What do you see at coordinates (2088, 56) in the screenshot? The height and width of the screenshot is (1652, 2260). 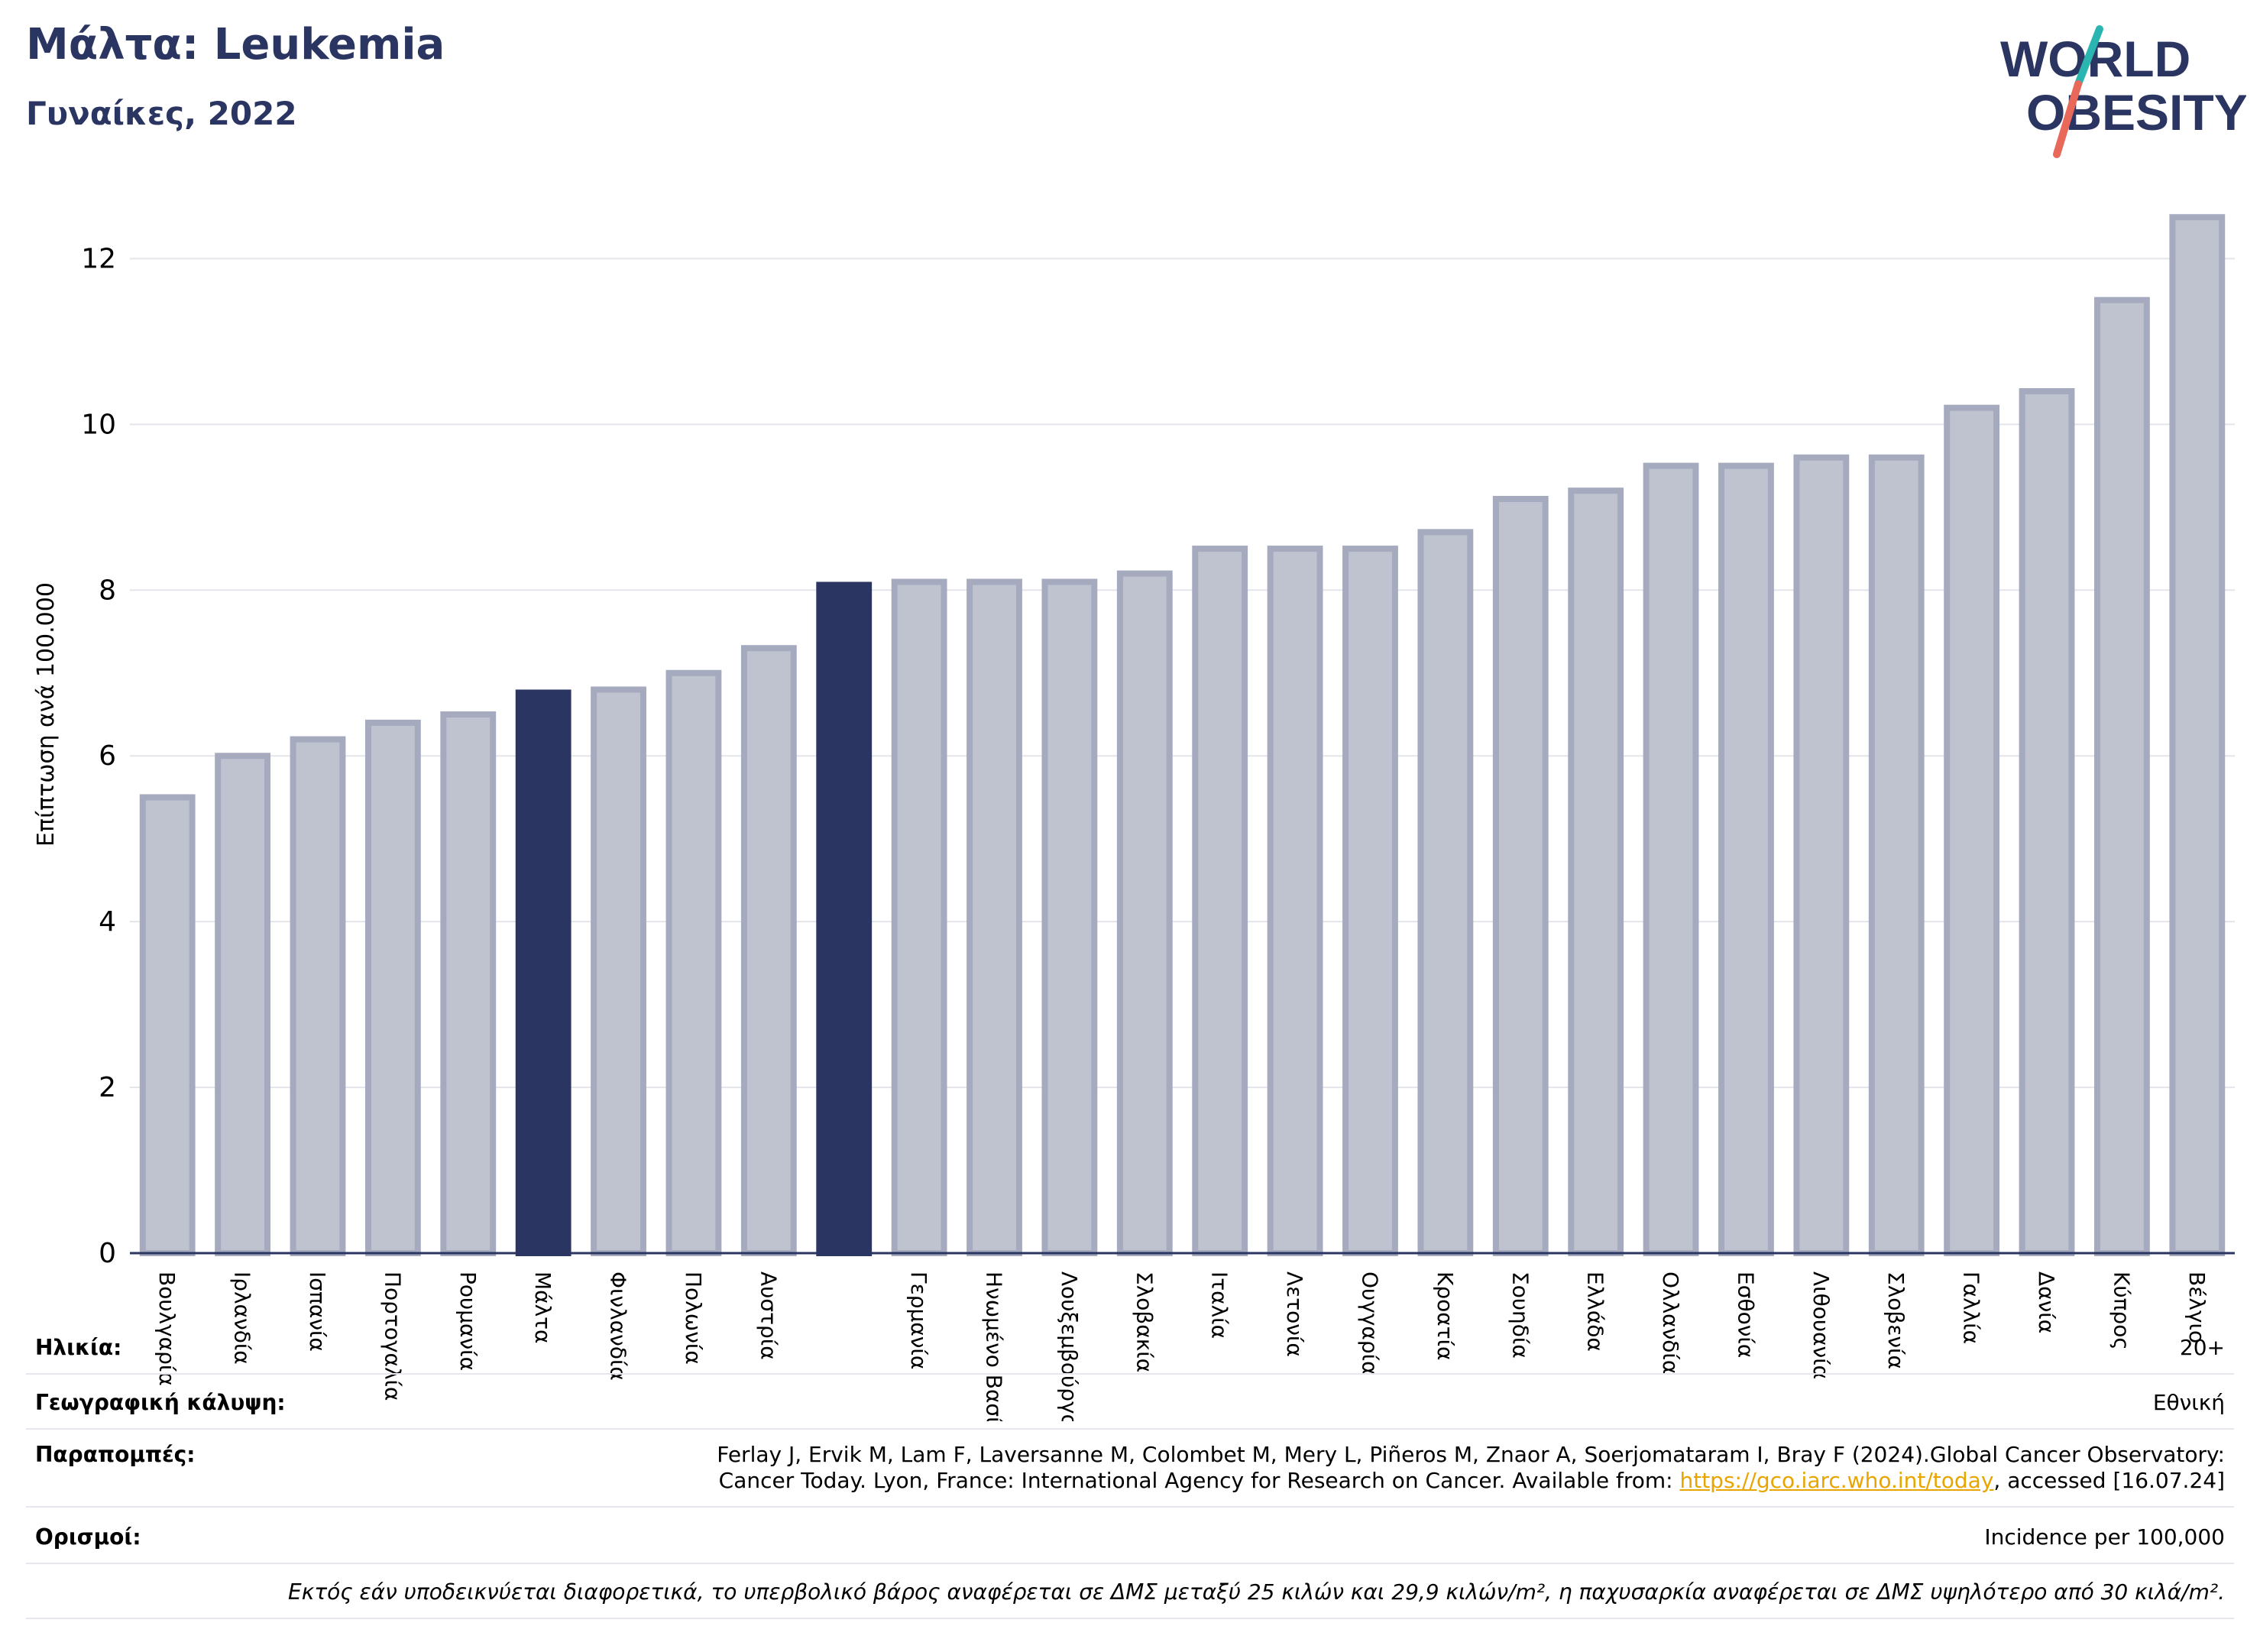 I see `logo-slash-teal` at bounding box center [2088, 56].